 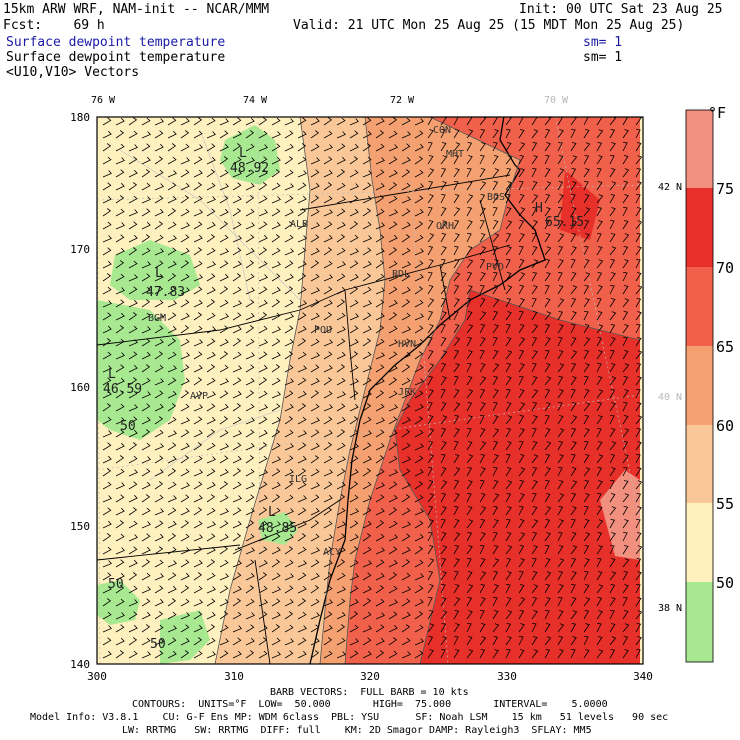 I want to click on station-label: POU, so click(x=323, y=330).